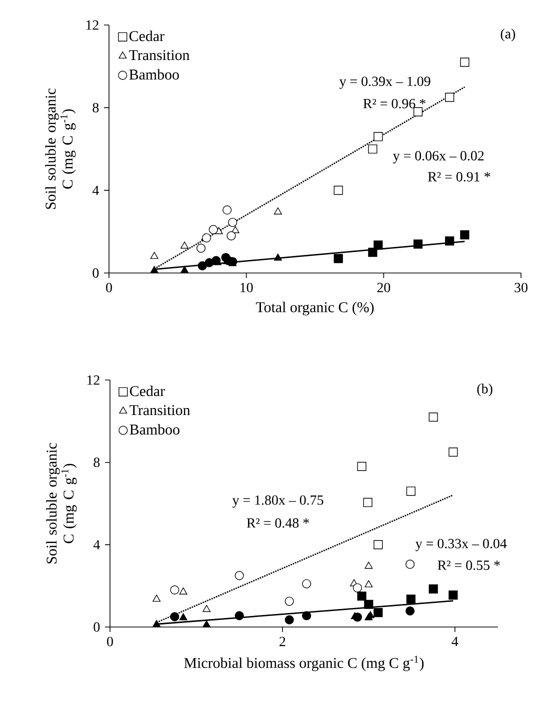  What do you see at coordinates (508, 35) in the screenshot?
I see `annotation: (a)` at bounding box center [508, 35].